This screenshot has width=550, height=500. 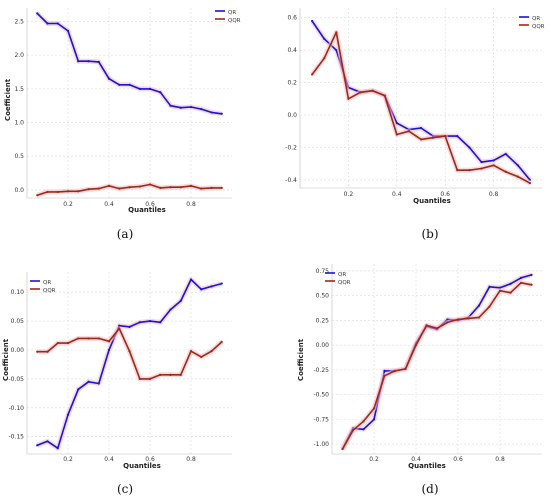 What do you see at coordinates (19, 123) in the screenshot?
I see `y-tick-label: 1.0` at bounding box center [19, 123].